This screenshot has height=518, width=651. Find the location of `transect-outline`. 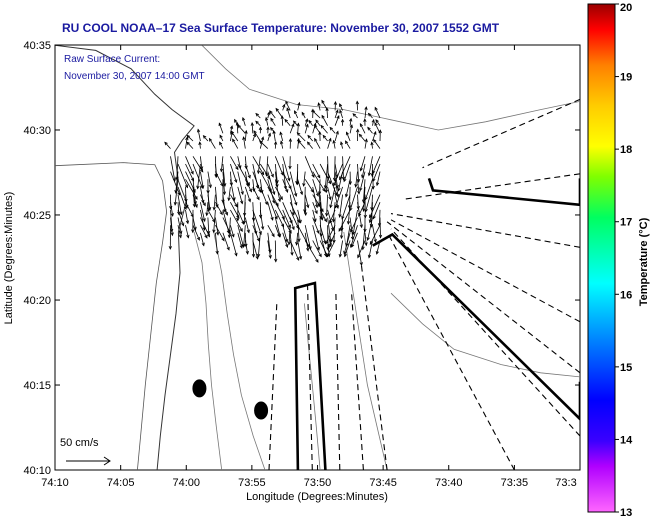

transect-outline is located at coordinates (503, 192).